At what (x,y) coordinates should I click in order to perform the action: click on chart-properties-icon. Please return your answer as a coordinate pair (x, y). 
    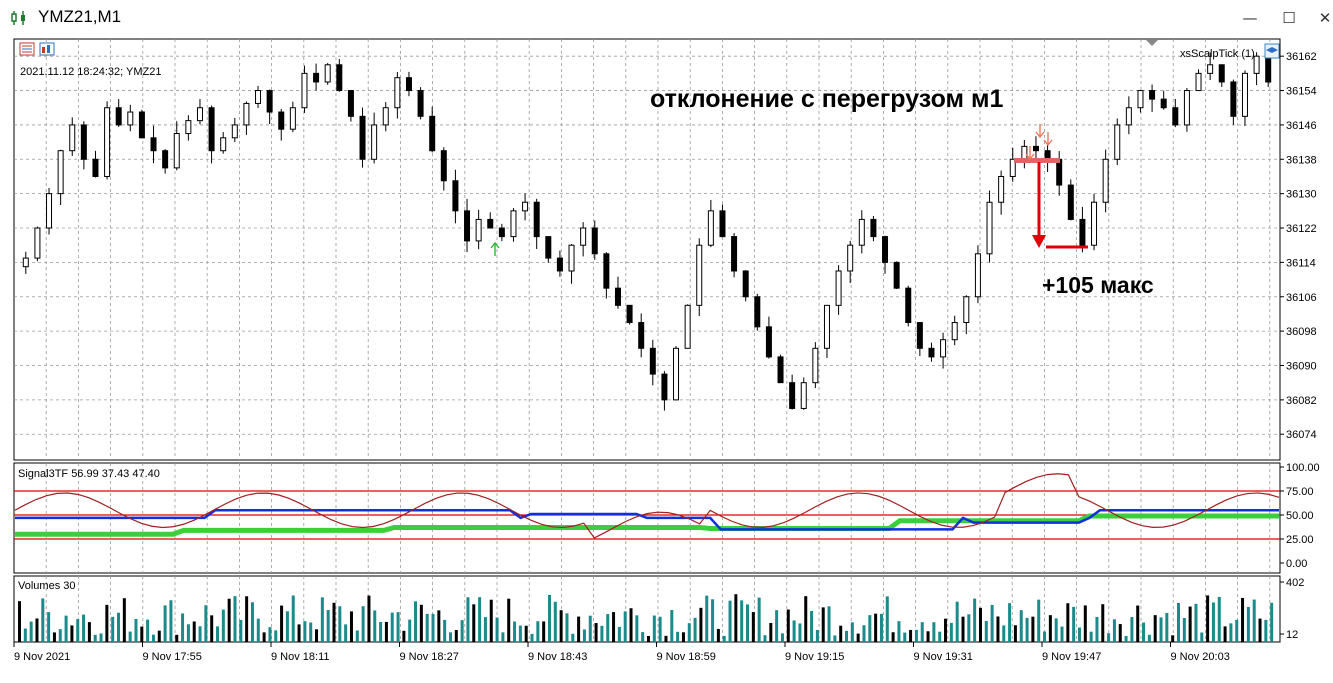
    Looking at the image, I should click on (47, 49).